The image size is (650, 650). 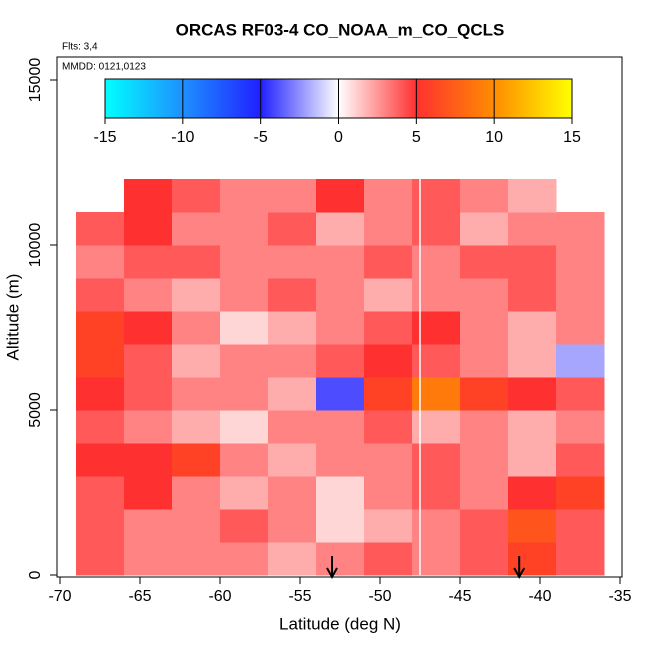 I want to click on chart-title: ORCAS RF03-4 CO_NOAA_m_CO_QCLS, so click(x=340, y=29).